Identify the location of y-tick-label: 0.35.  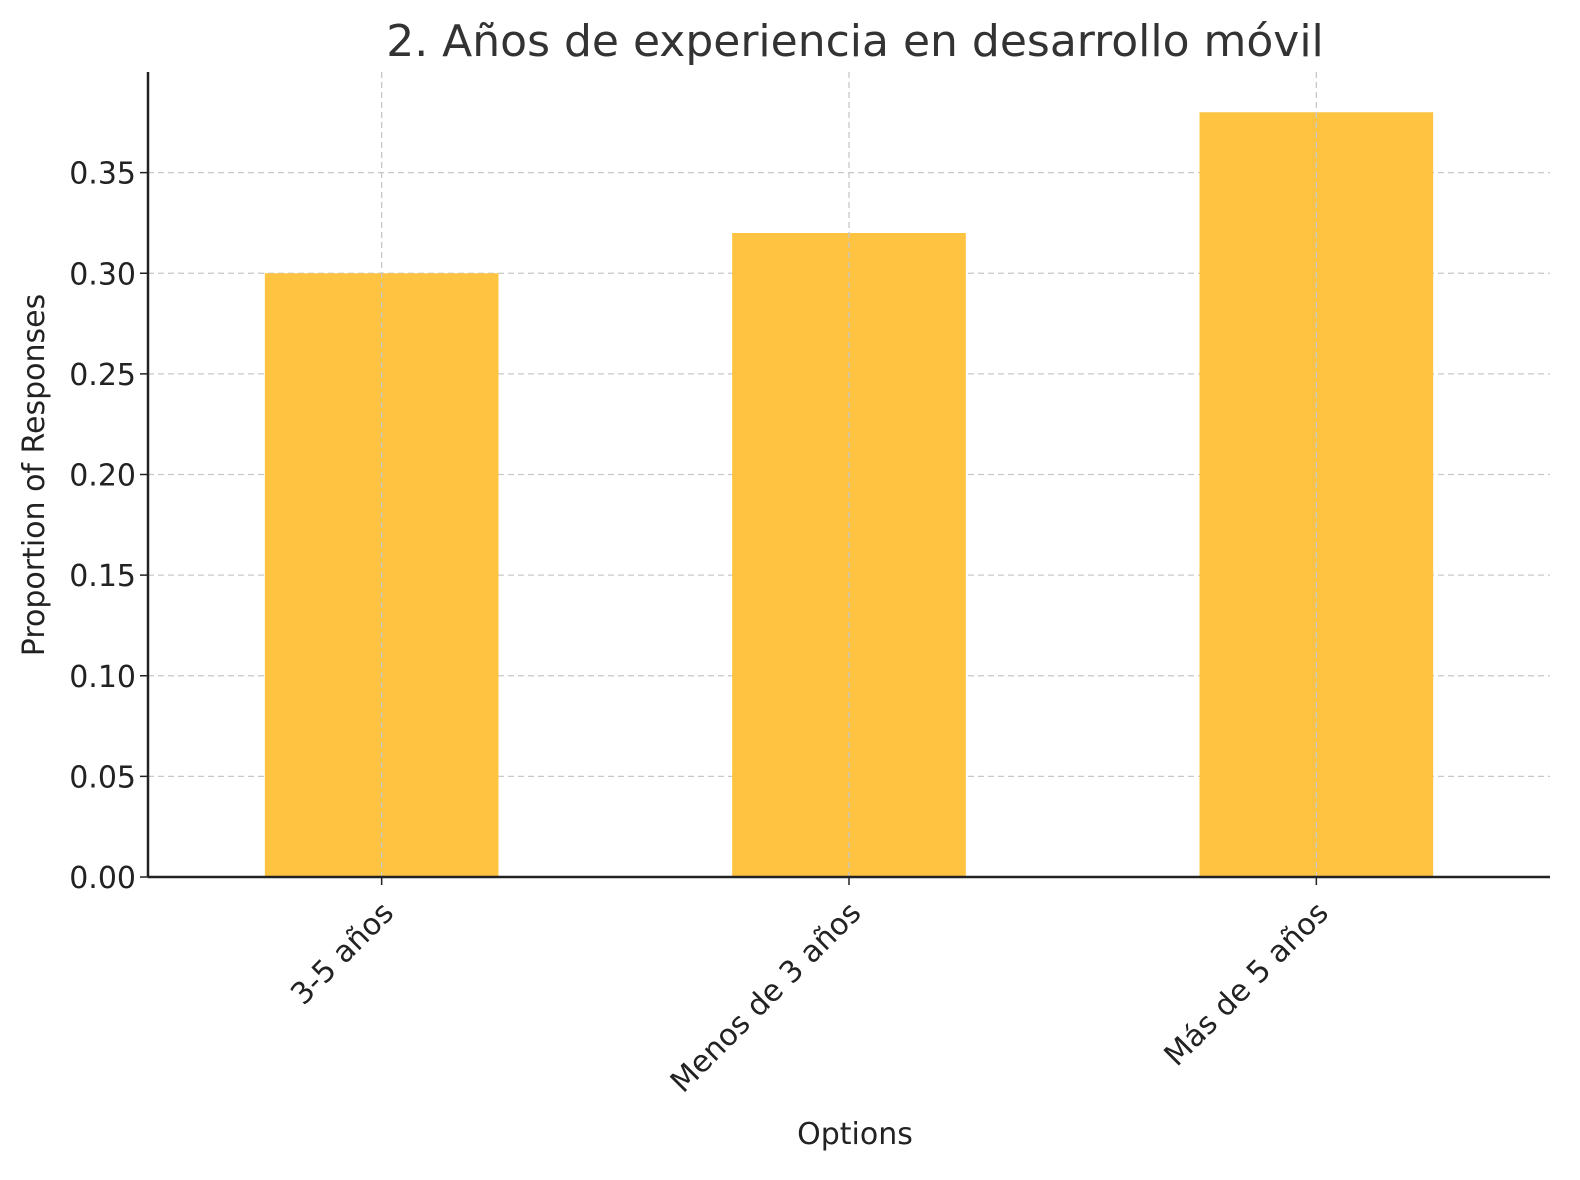
(102, 174).